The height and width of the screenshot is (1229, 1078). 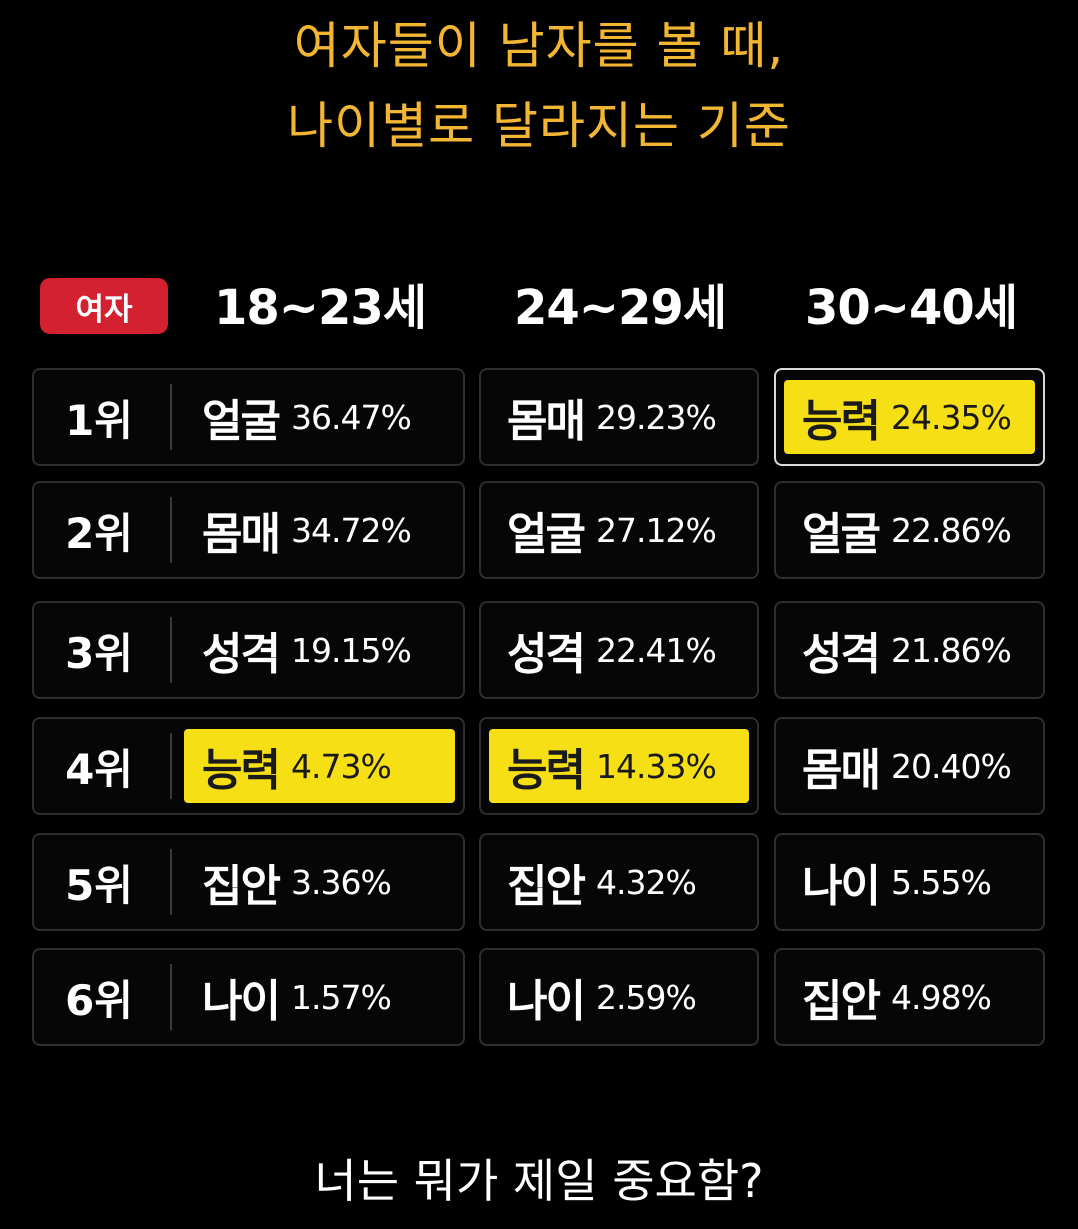 What do you see at coordinates (351, 417) in the screenshot?
I see `attribute-percent: 36.47%` at bounding box center [351, 417].